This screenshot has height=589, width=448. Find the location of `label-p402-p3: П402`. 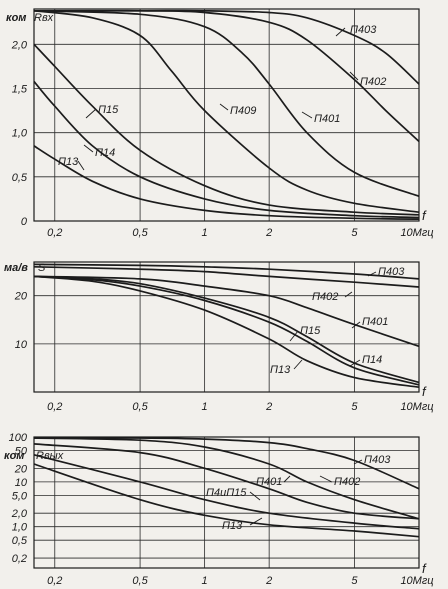

label-p402-p3: П402 is located at coordinates (347, 482).